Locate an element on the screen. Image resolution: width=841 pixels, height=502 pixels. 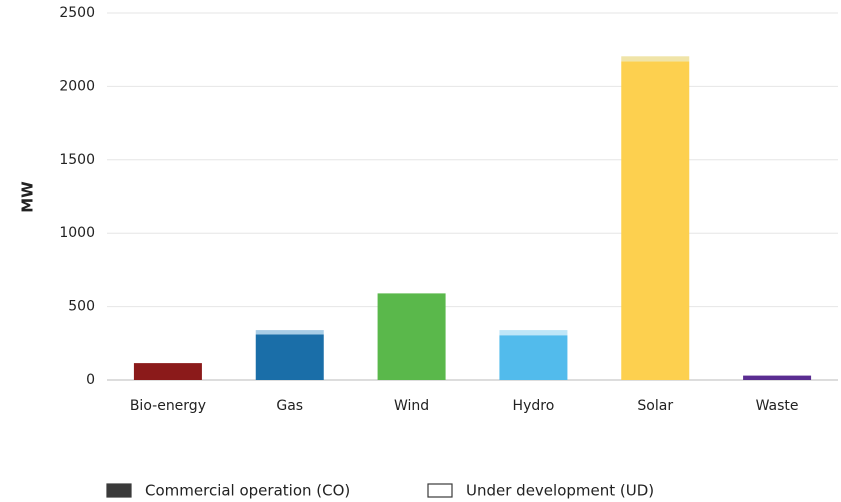
y-tick-label: 2000 is located at coordinates (77, 86).